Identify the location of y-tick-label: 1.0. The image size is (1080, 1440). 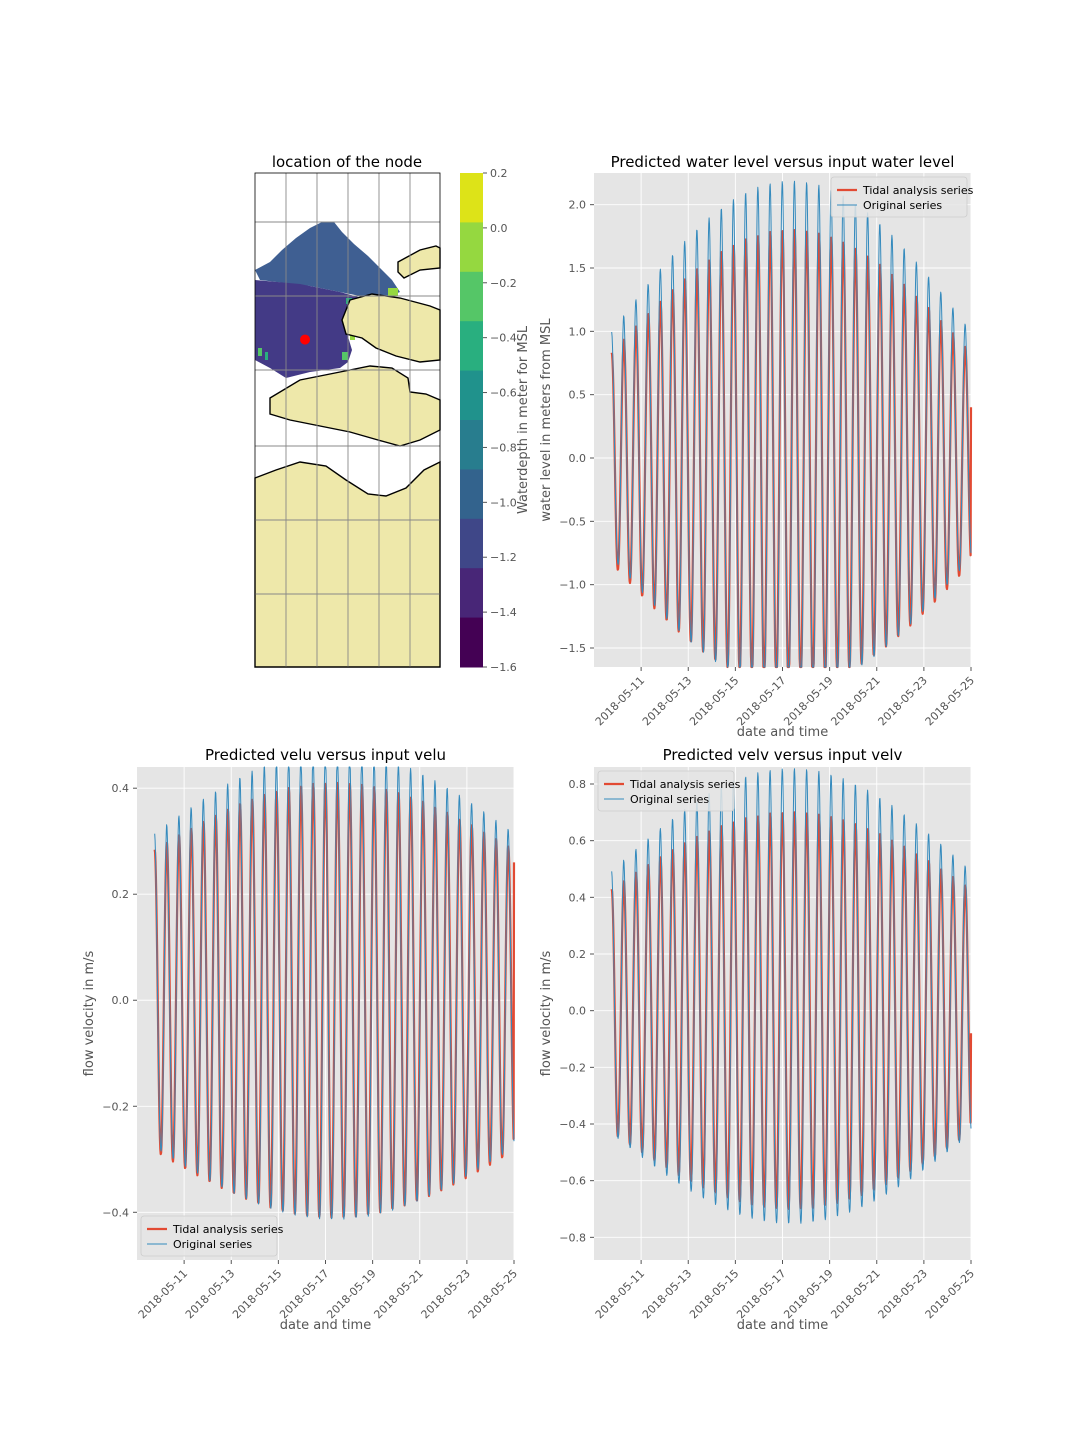
(578, 331).